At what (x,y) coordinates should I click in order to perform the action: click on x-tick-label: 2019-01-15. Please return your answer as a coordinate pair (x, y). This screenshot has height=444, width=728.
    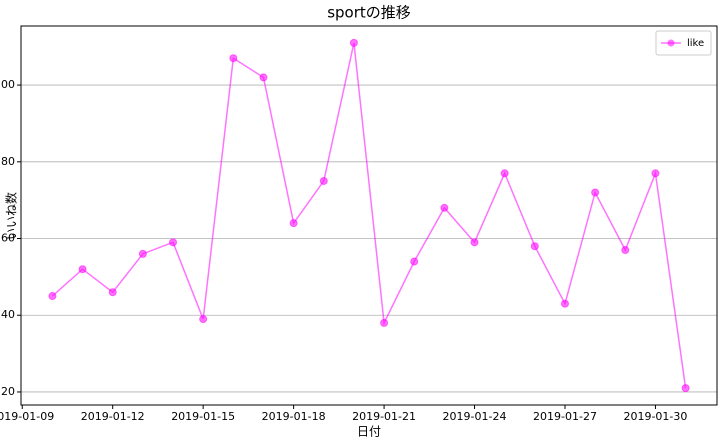
    Looking at the image, I should click on (203, 416).